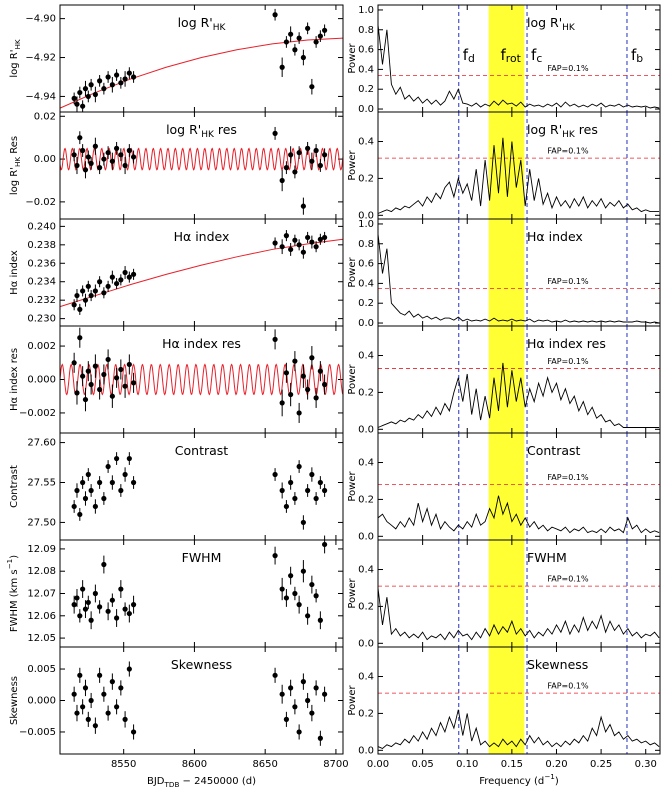 Image resolution: width=664 pixels, height=797 pixels. Describe the element at coordinates (41, 571) in the screenshot. I see `y-tick-label: 12.08` at that location.